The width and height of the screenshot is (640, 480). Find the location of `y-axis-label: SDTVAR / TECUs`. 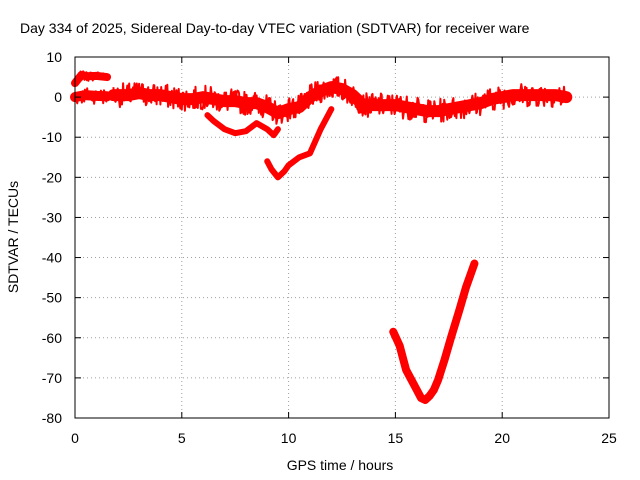

y-axis-label: SDTVAR / TECUs is located at coordinates (13, 237).